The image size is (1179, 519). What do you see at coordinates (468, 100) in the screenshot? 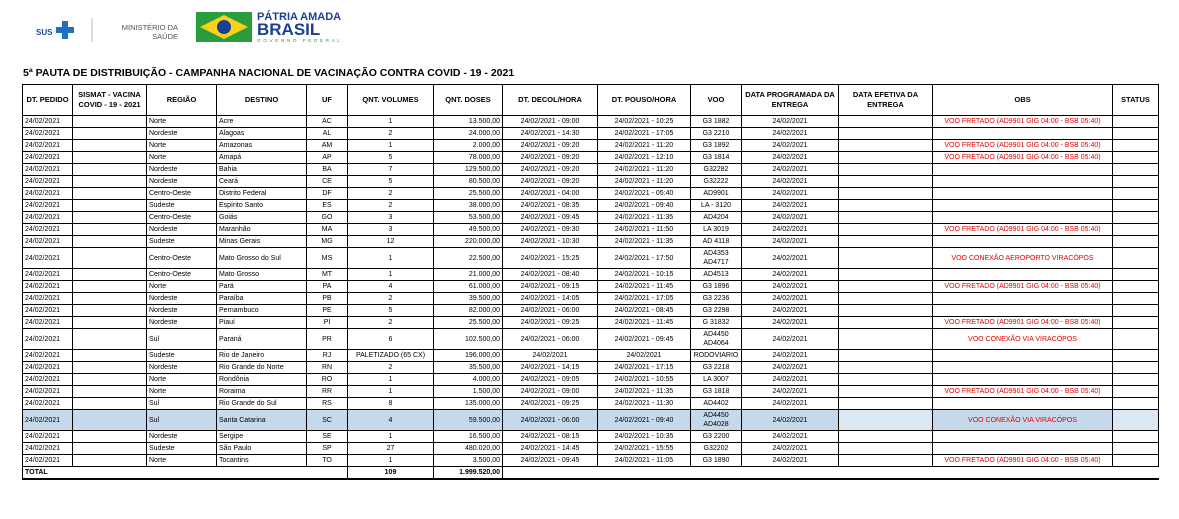
I see `column-header: QNT. DOSES` at bounding box center [468, 100].